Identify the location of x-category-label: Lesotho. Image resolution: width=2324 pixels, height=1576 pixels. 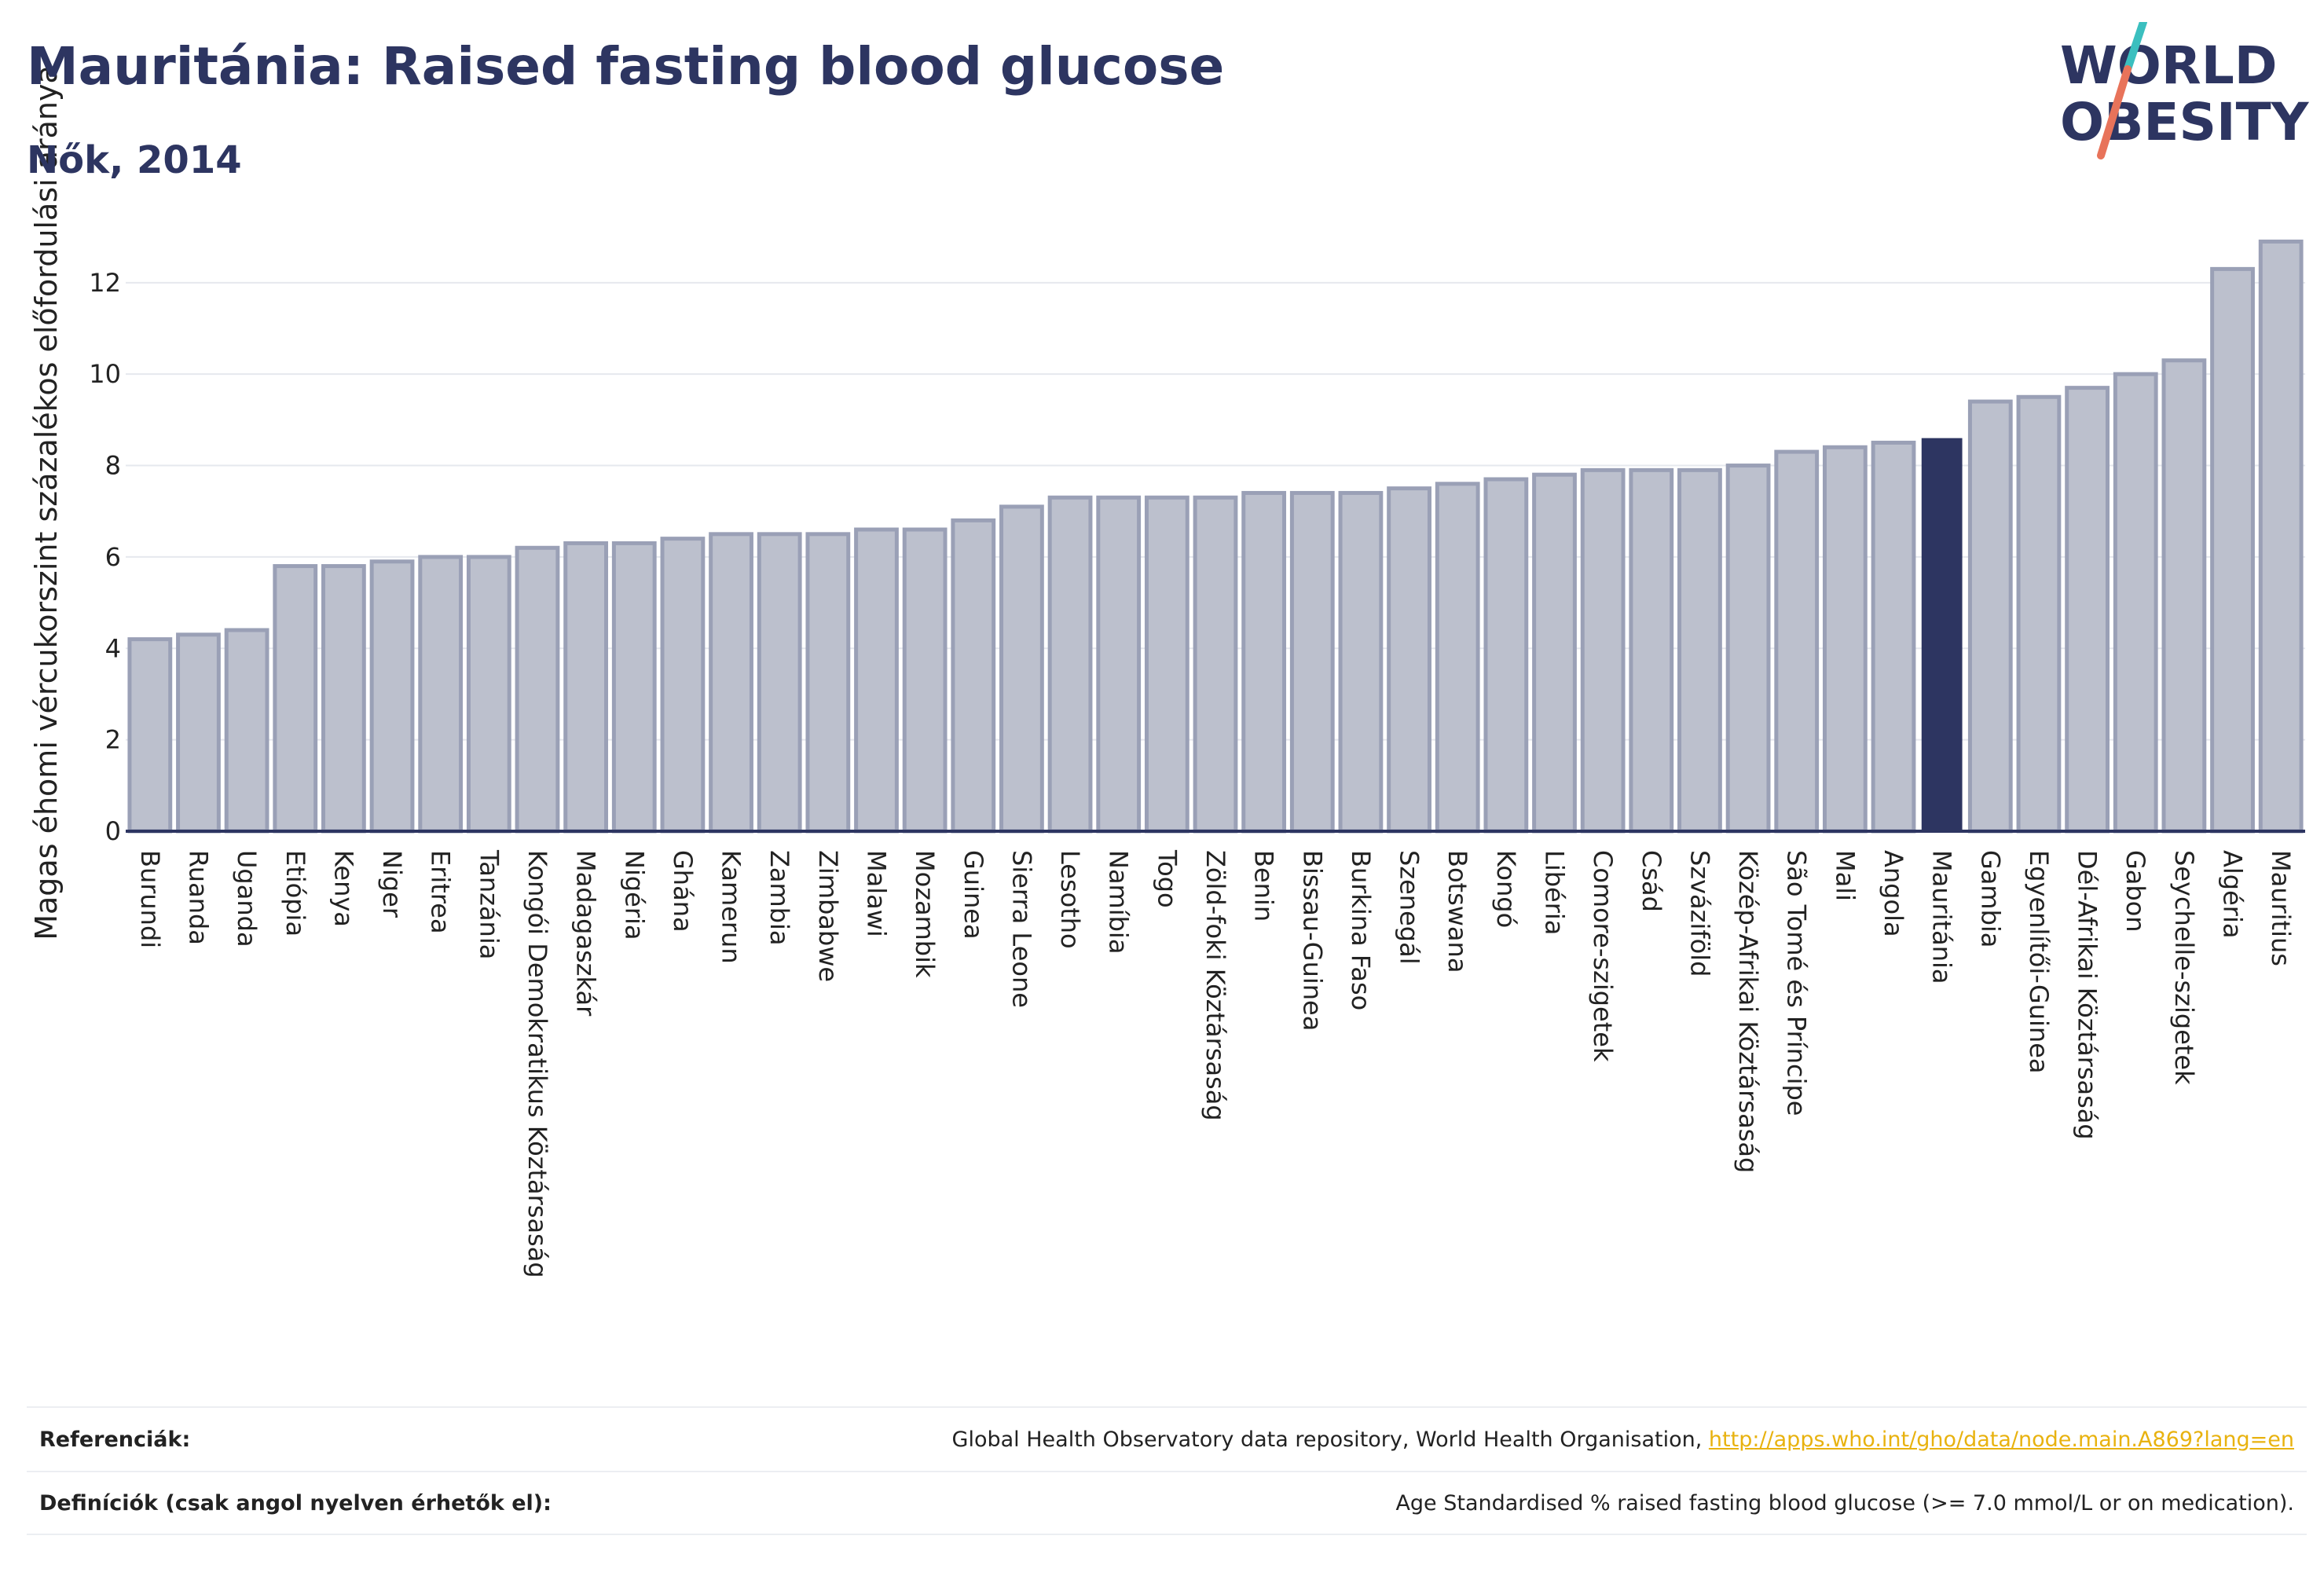
(1070, 899).